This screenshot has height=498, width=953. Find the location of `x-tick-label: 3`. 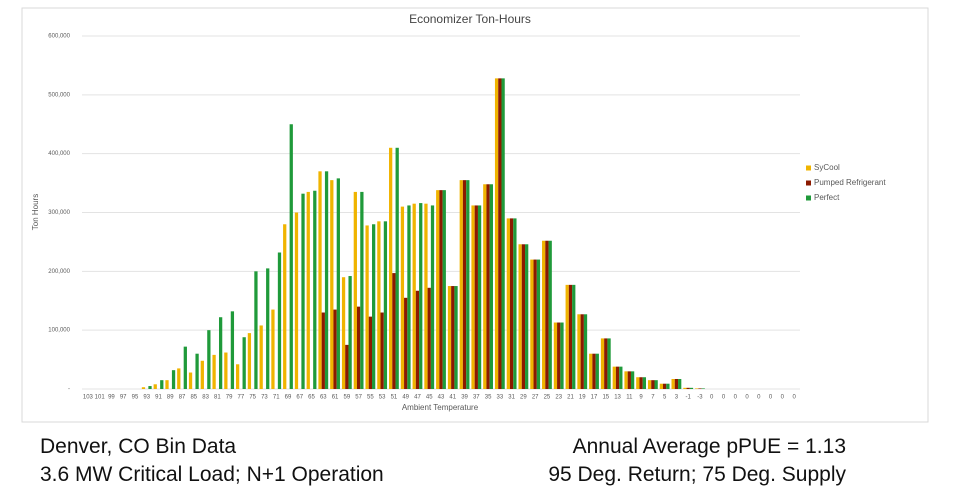

x-tick-label: 3 is located at coordinates (677, 398).